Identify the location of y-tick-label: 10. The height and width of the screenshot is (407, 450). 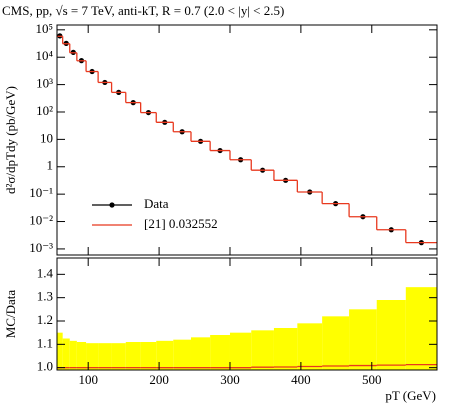
(46, 137).